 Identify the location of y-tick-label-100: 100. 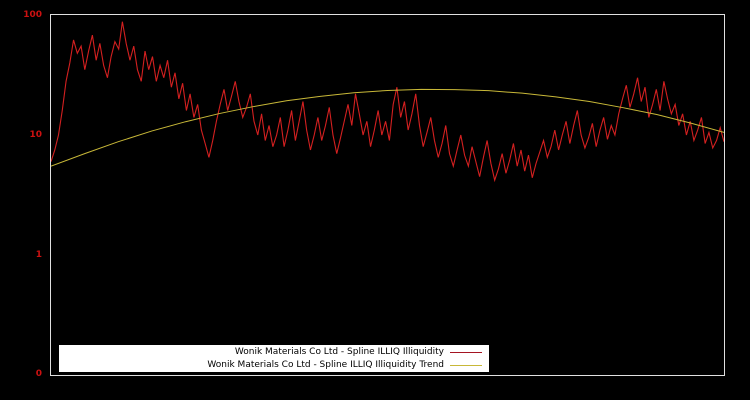
(32, 15).